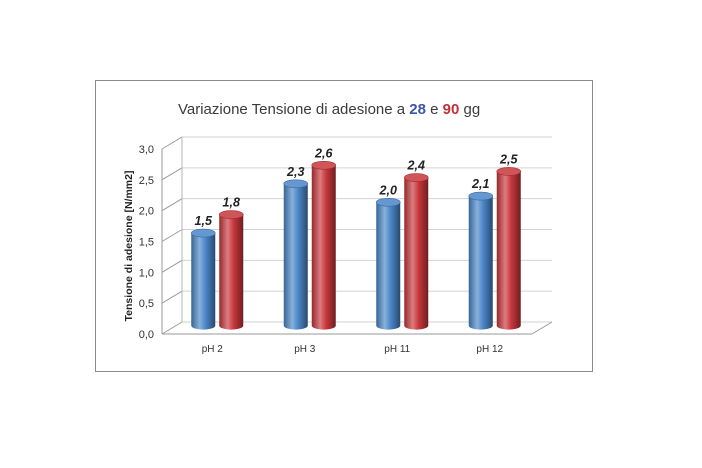 Image resolution: width=702 pixels, height=468 pixels. What do you see at coordinates (295, 172) in the screenshot?
I see `data-label: 2,3` at bounding box center [295, 172].